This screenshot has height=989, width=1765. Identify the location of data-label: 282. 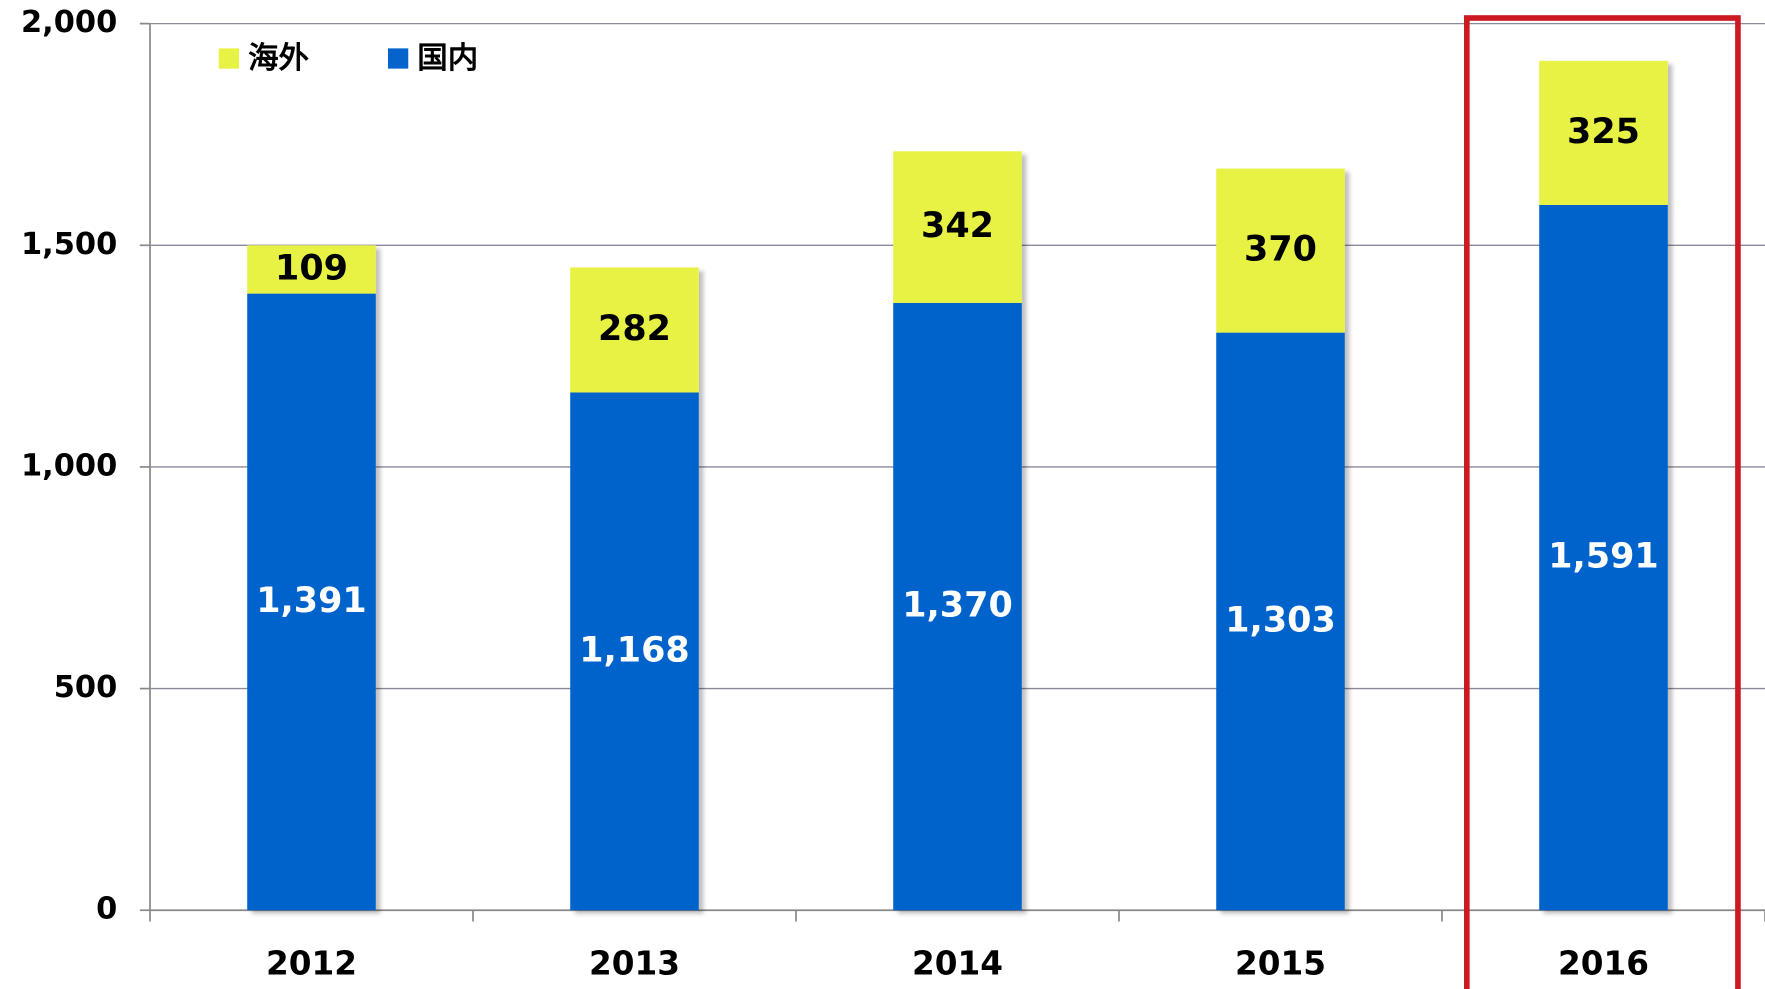
(634, 329).